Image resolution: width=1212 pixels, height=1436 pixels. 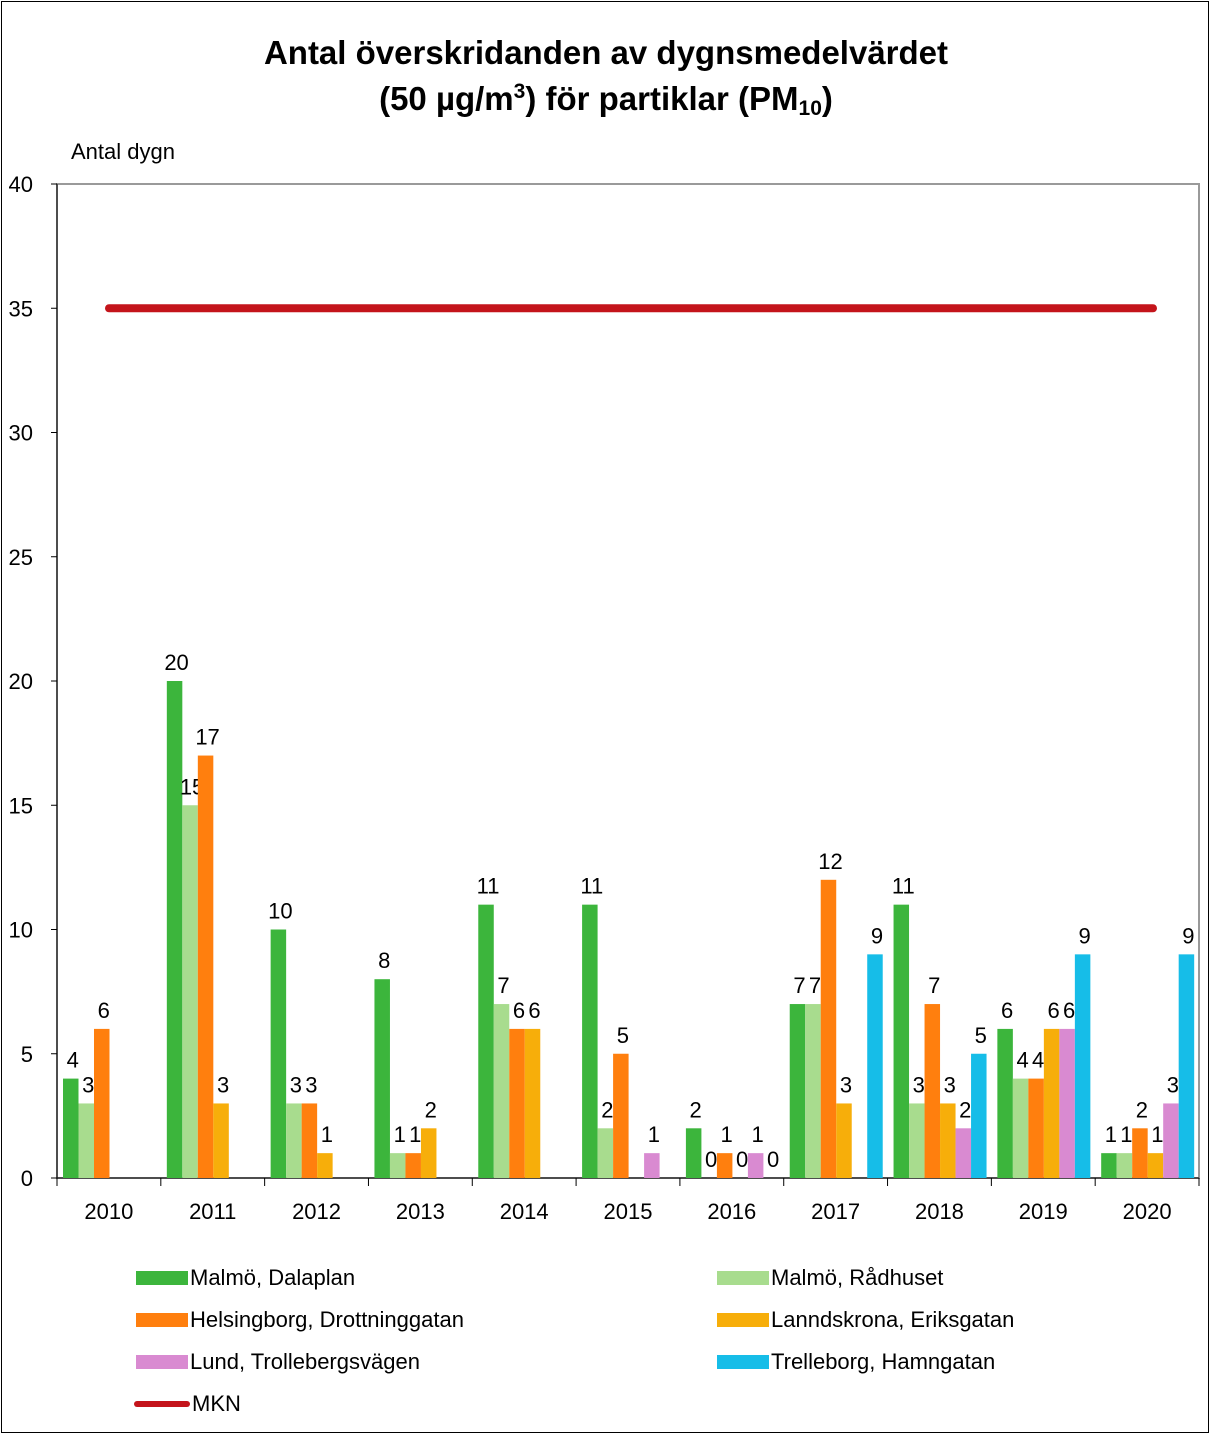 What do you see at coordinates (384, 960) in the screenshot?
I see `data-label: 8` at bounding box center [384, 960].